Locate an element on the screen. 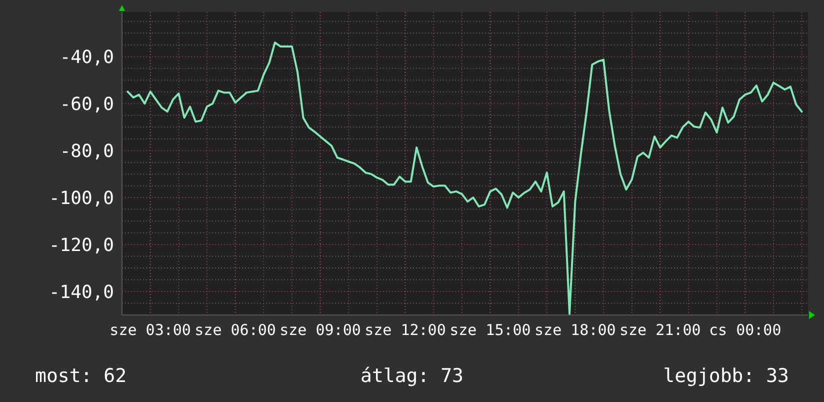 Image resolution: width=824 pixels, height=402 pixels. y-tick-label: -100,0 is located at coordinates (81, 198).